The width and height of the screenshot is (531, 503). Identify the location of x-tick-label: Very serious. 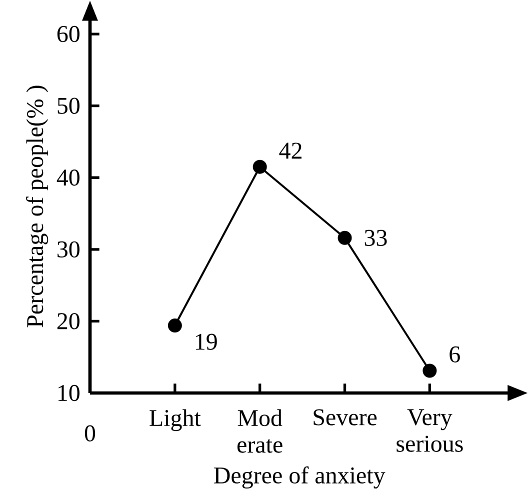
(429, 430).